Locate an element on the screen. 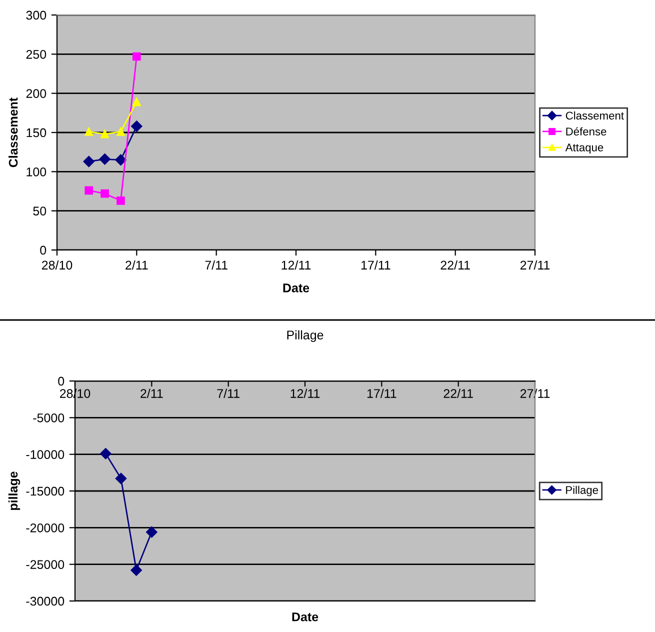  x-tick-label: 28/10 is located at coordinates (57, 265).